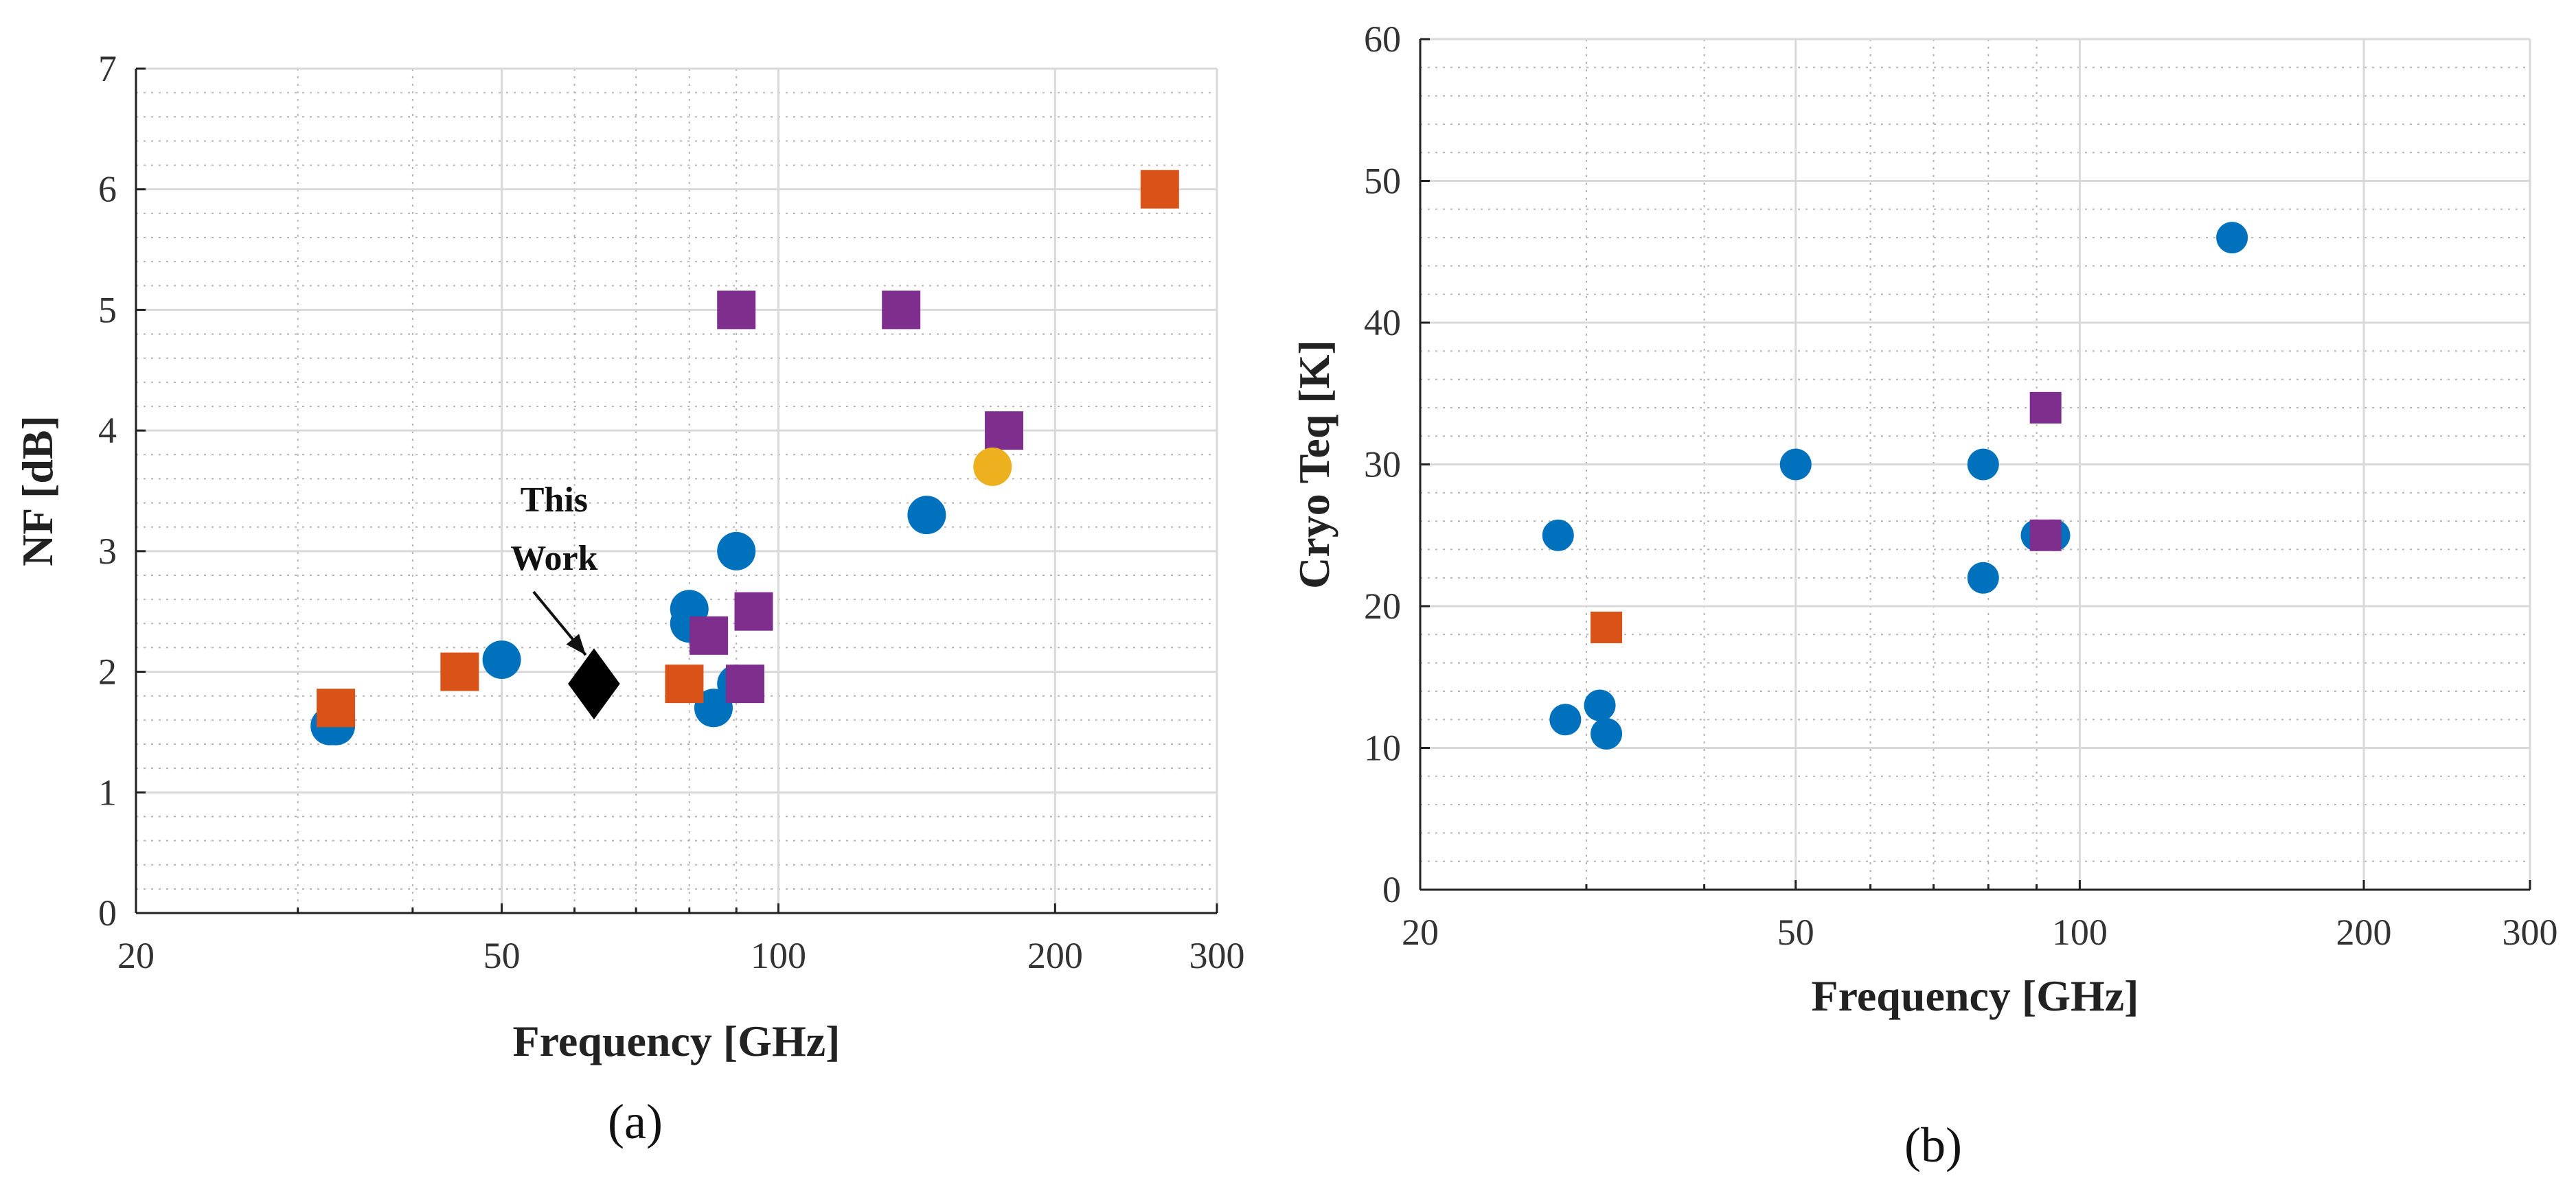 Image resolution: width=2576 pixels, height=1189 pixels. Describe the element at coordinates (554, 500) in the screenshot. I see `annotation-line-1: This` at that location.